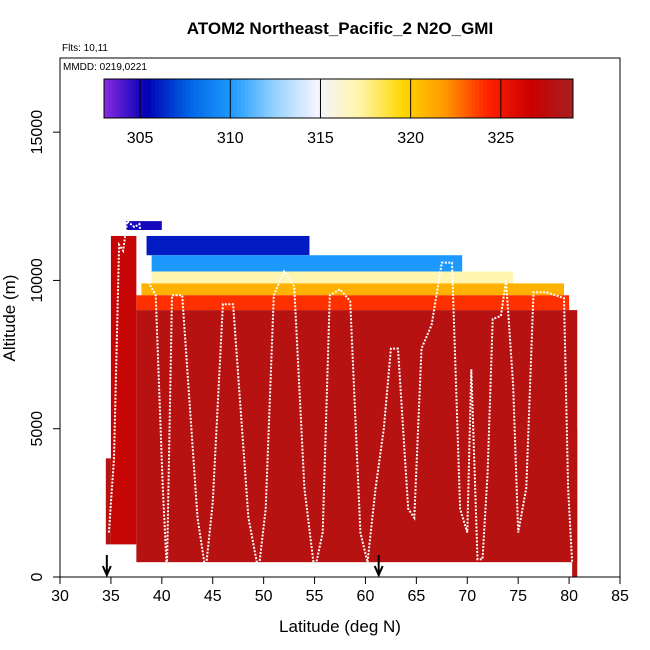 The height and width of the screenshot is (650, 650). I want to click on x-tick-label: 40, so click(162, 596).